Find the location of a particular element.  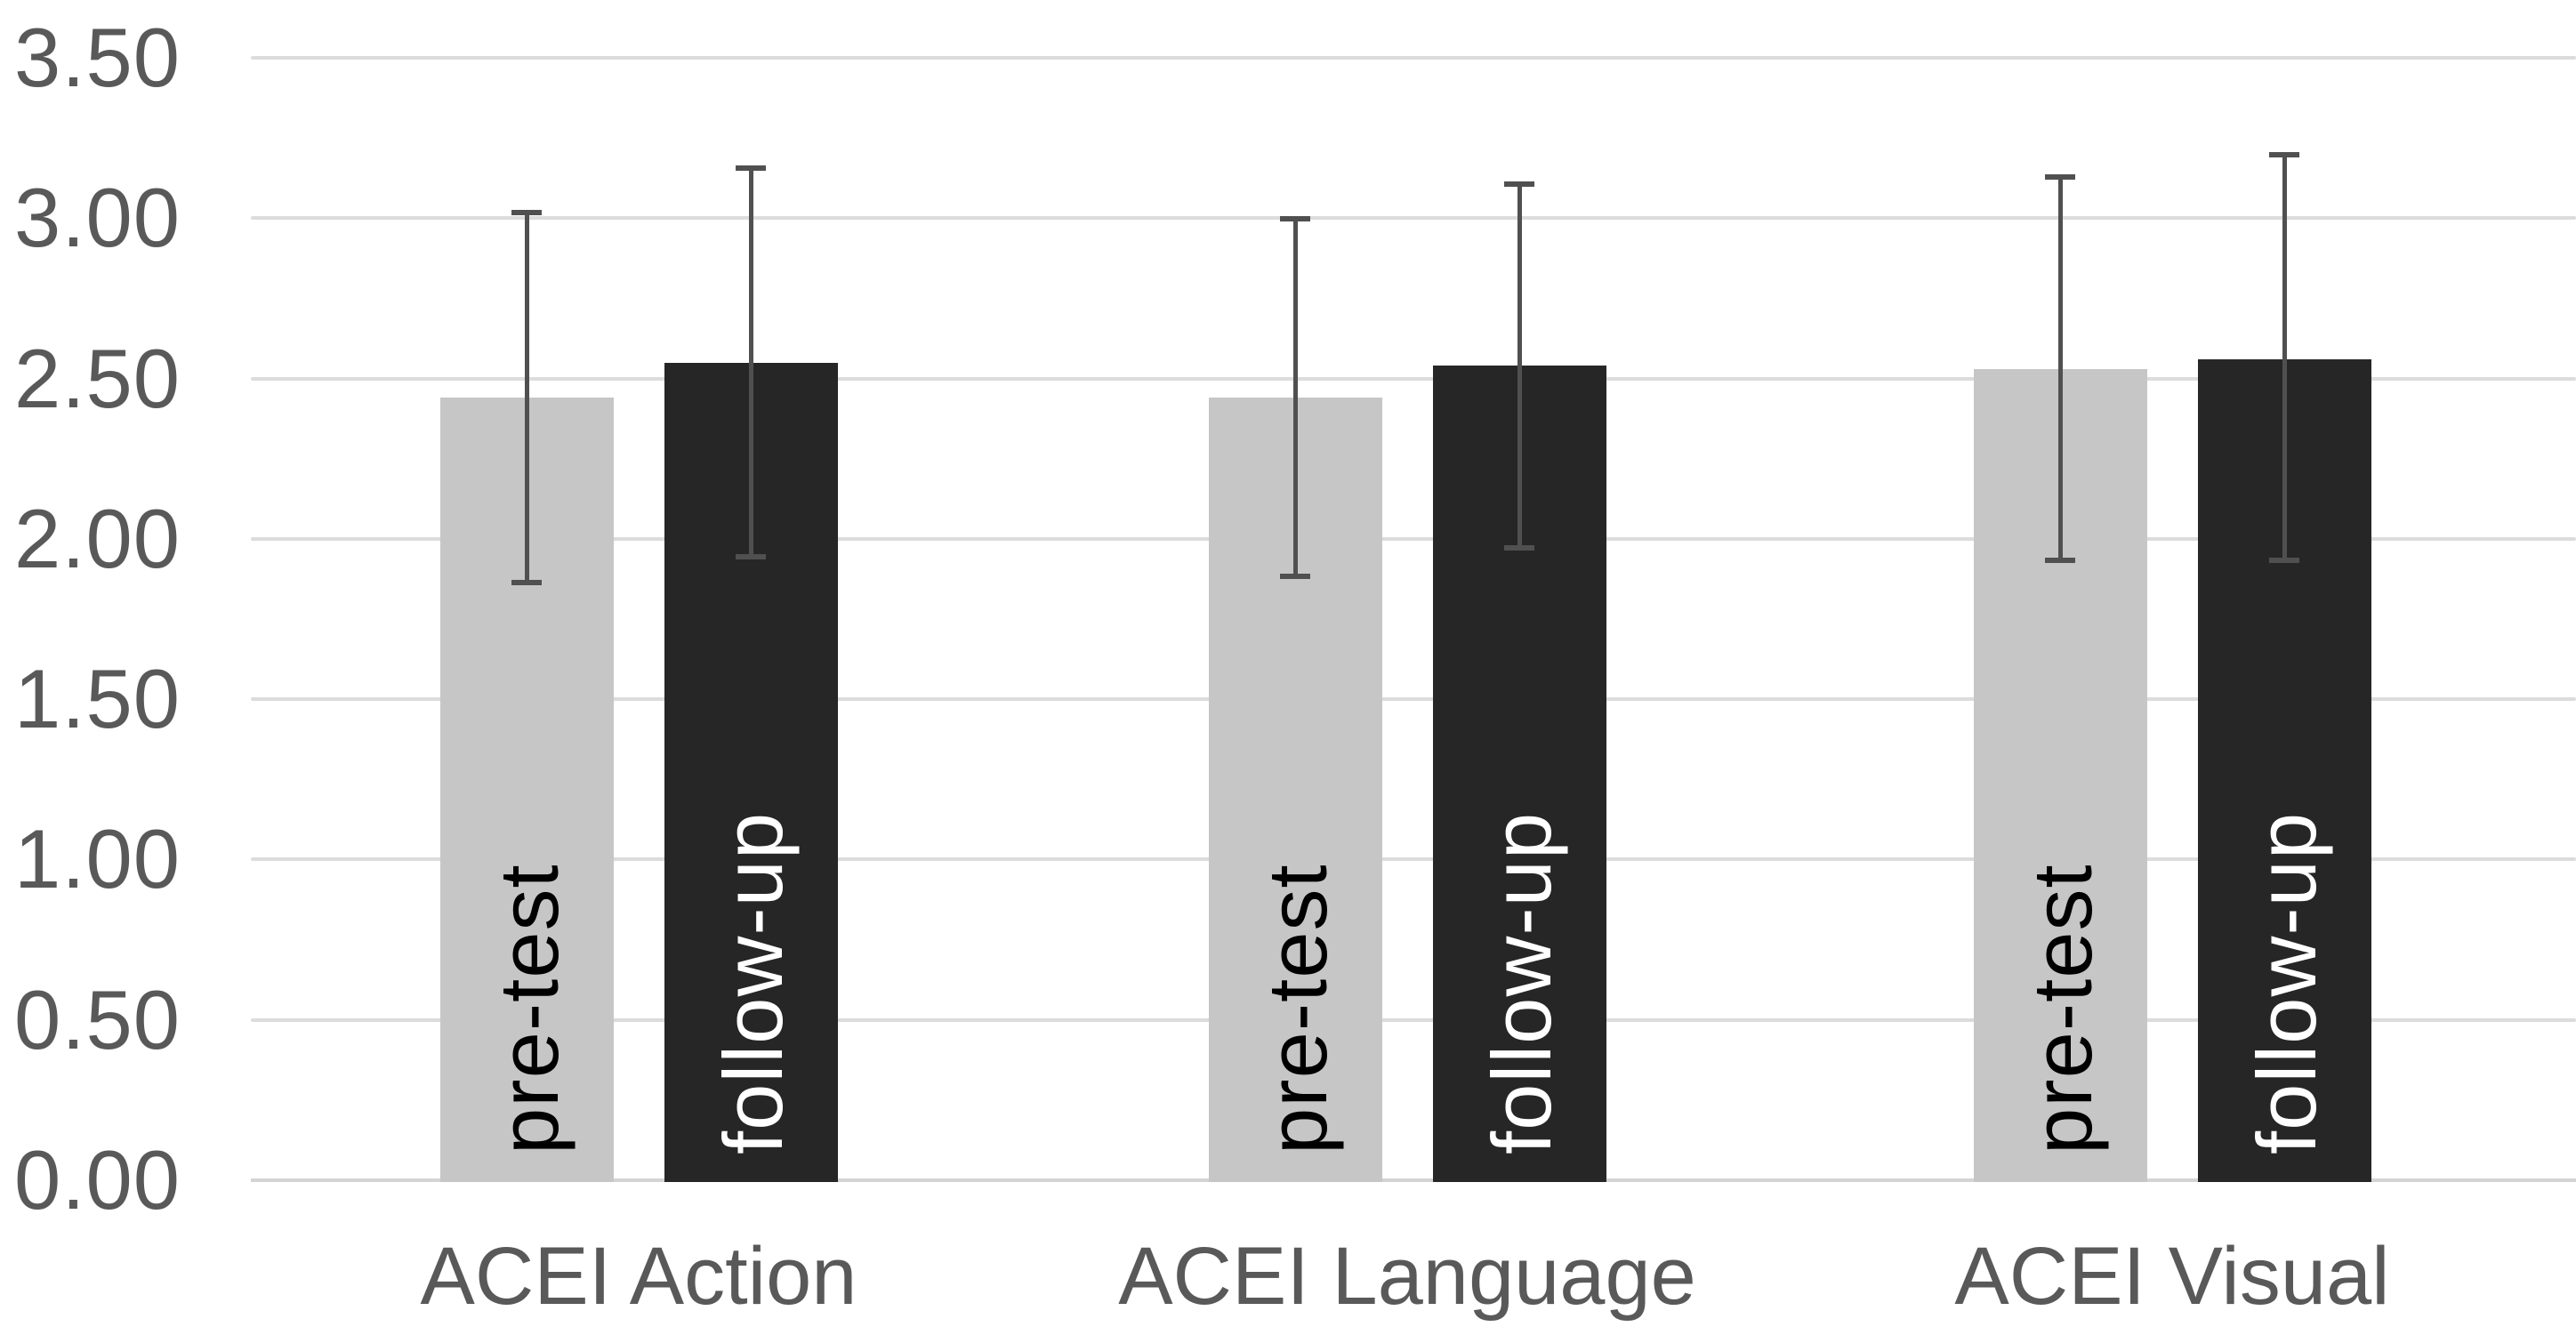

y-axis-tick-label: 3.00 is located at coordinates (97, 218).